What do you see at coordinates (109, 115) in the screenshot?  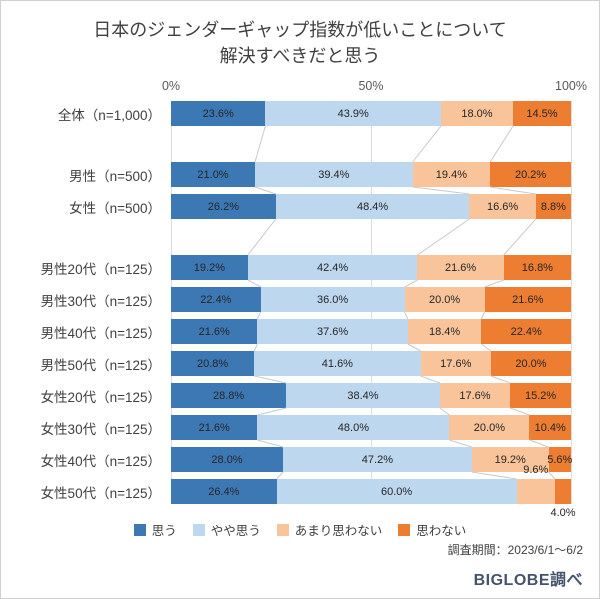 I see `row-label: 全体（n=1,000）` at bounding box center [109, 115].